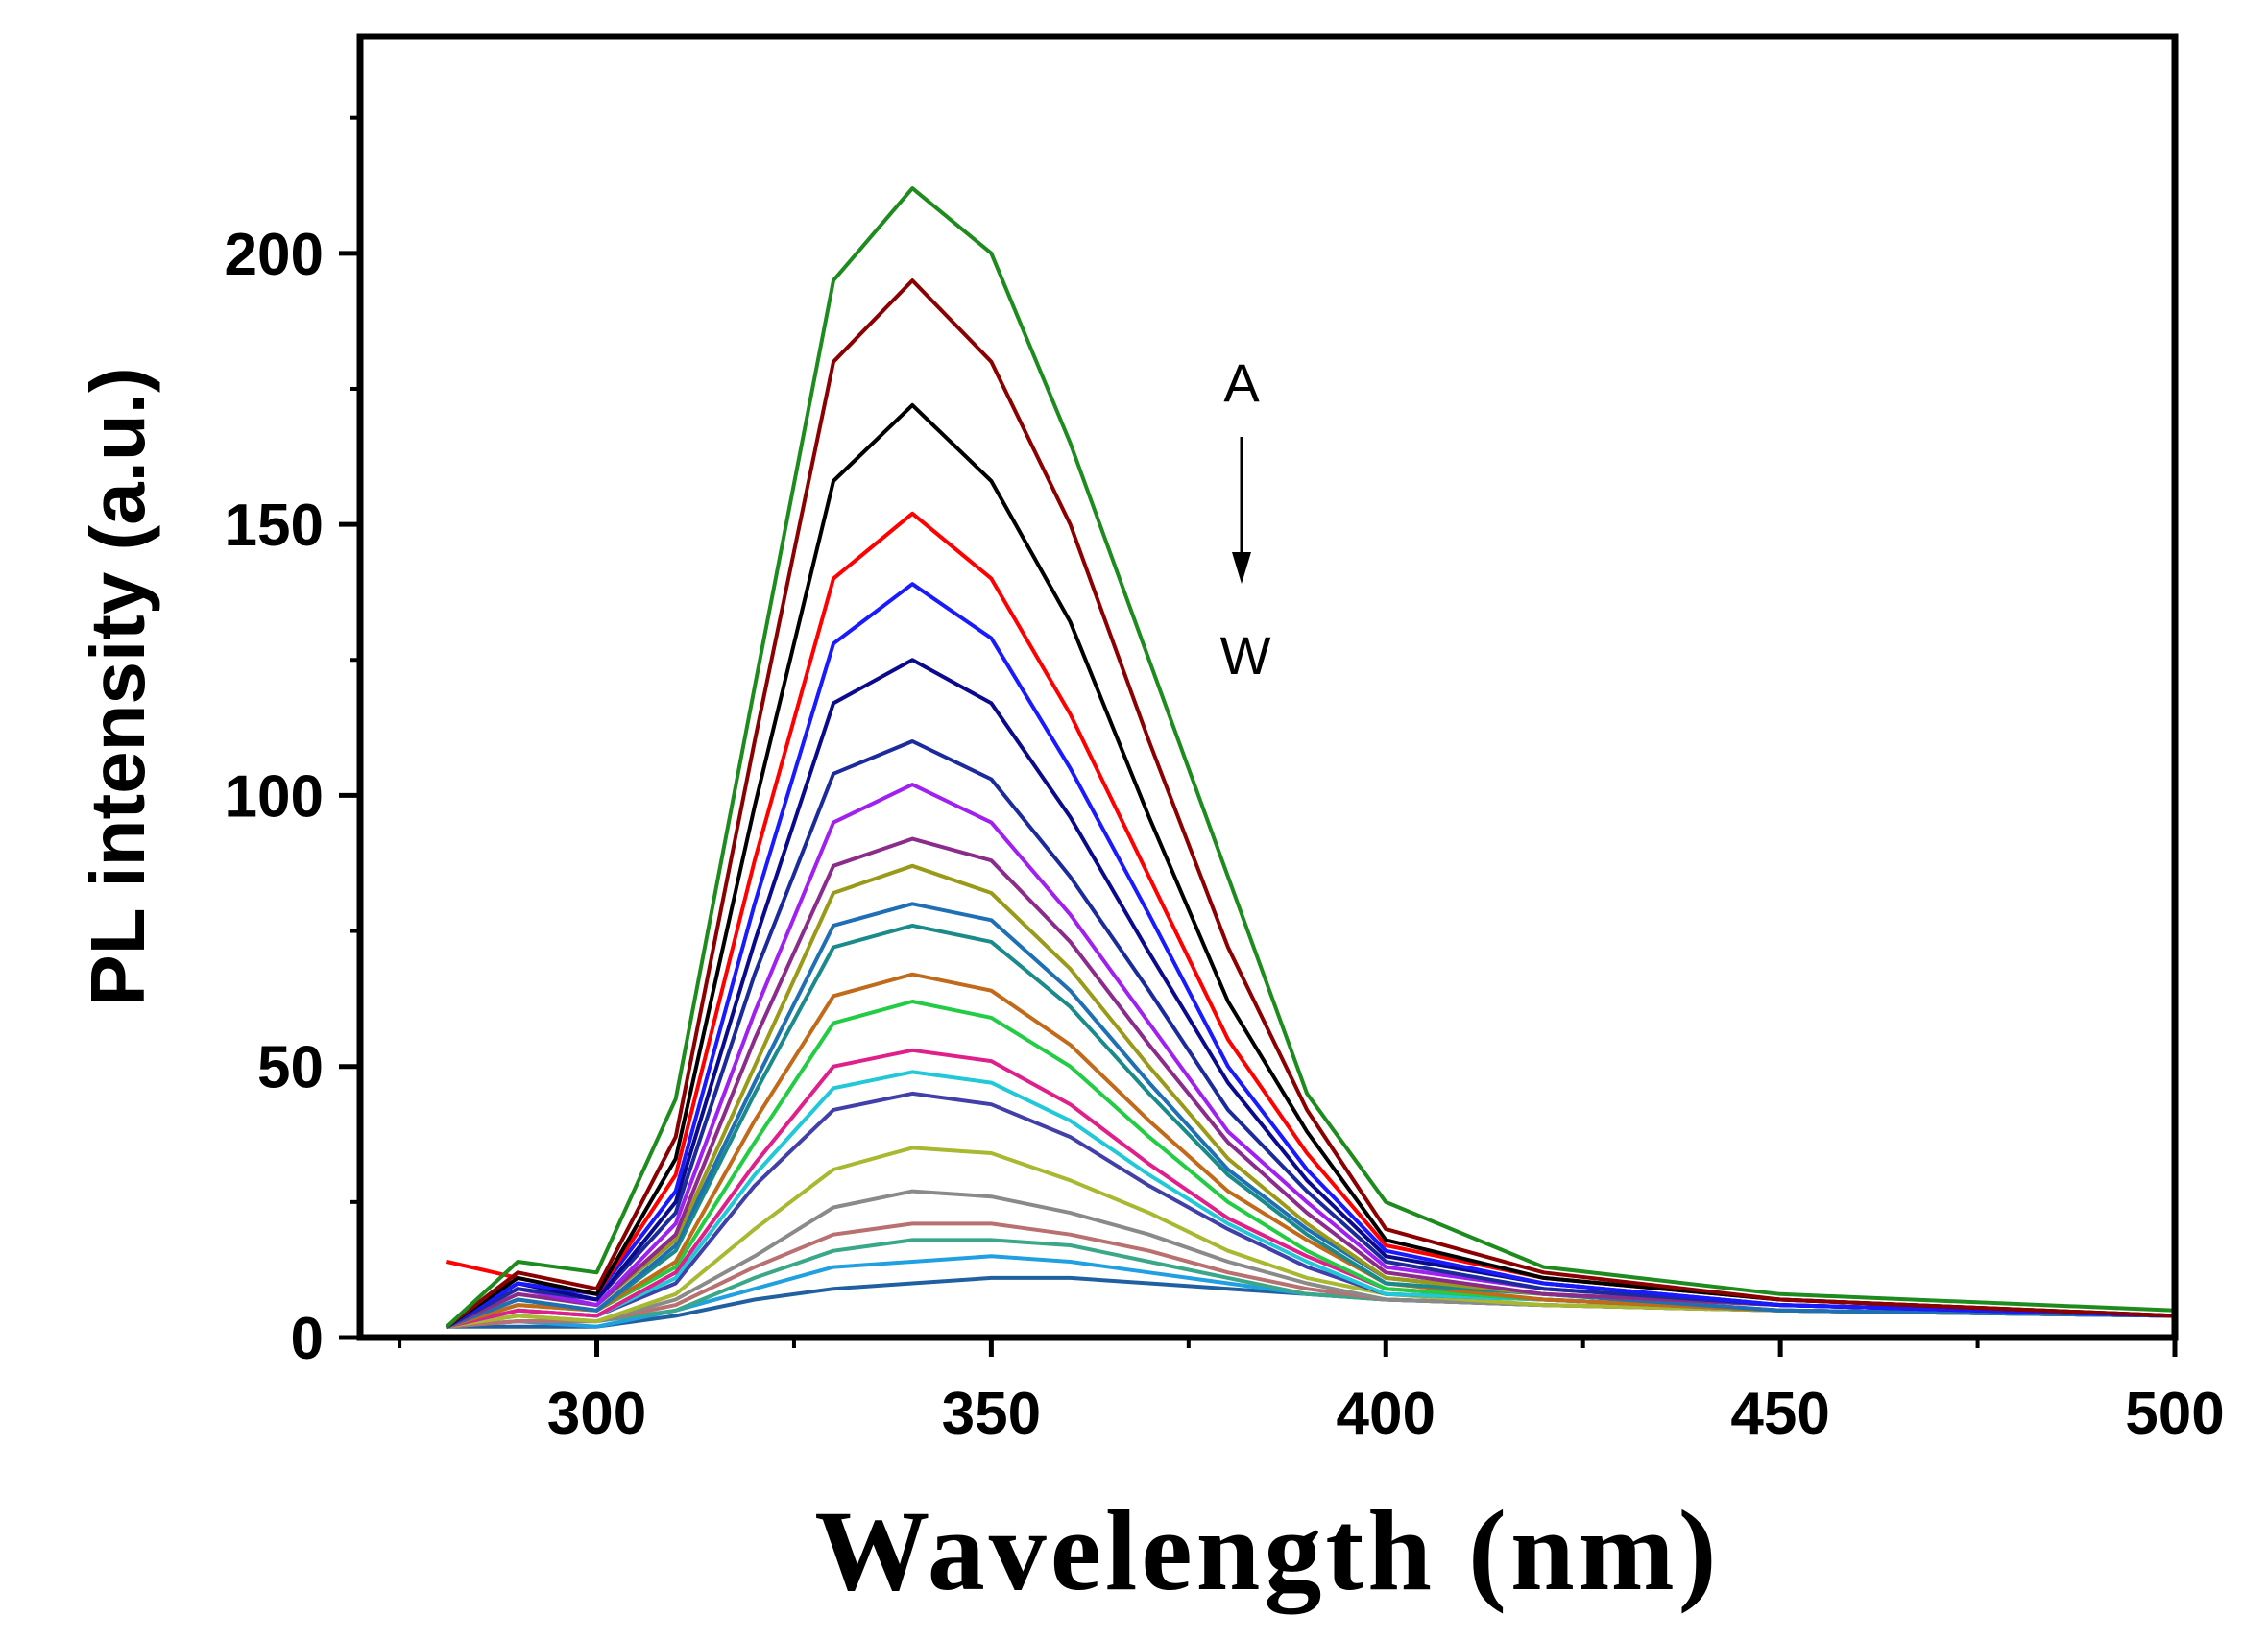 The height and width of the screenshot is (1640, 2268). I want to click on x-tick-label: 450, so click(1780, 1414).